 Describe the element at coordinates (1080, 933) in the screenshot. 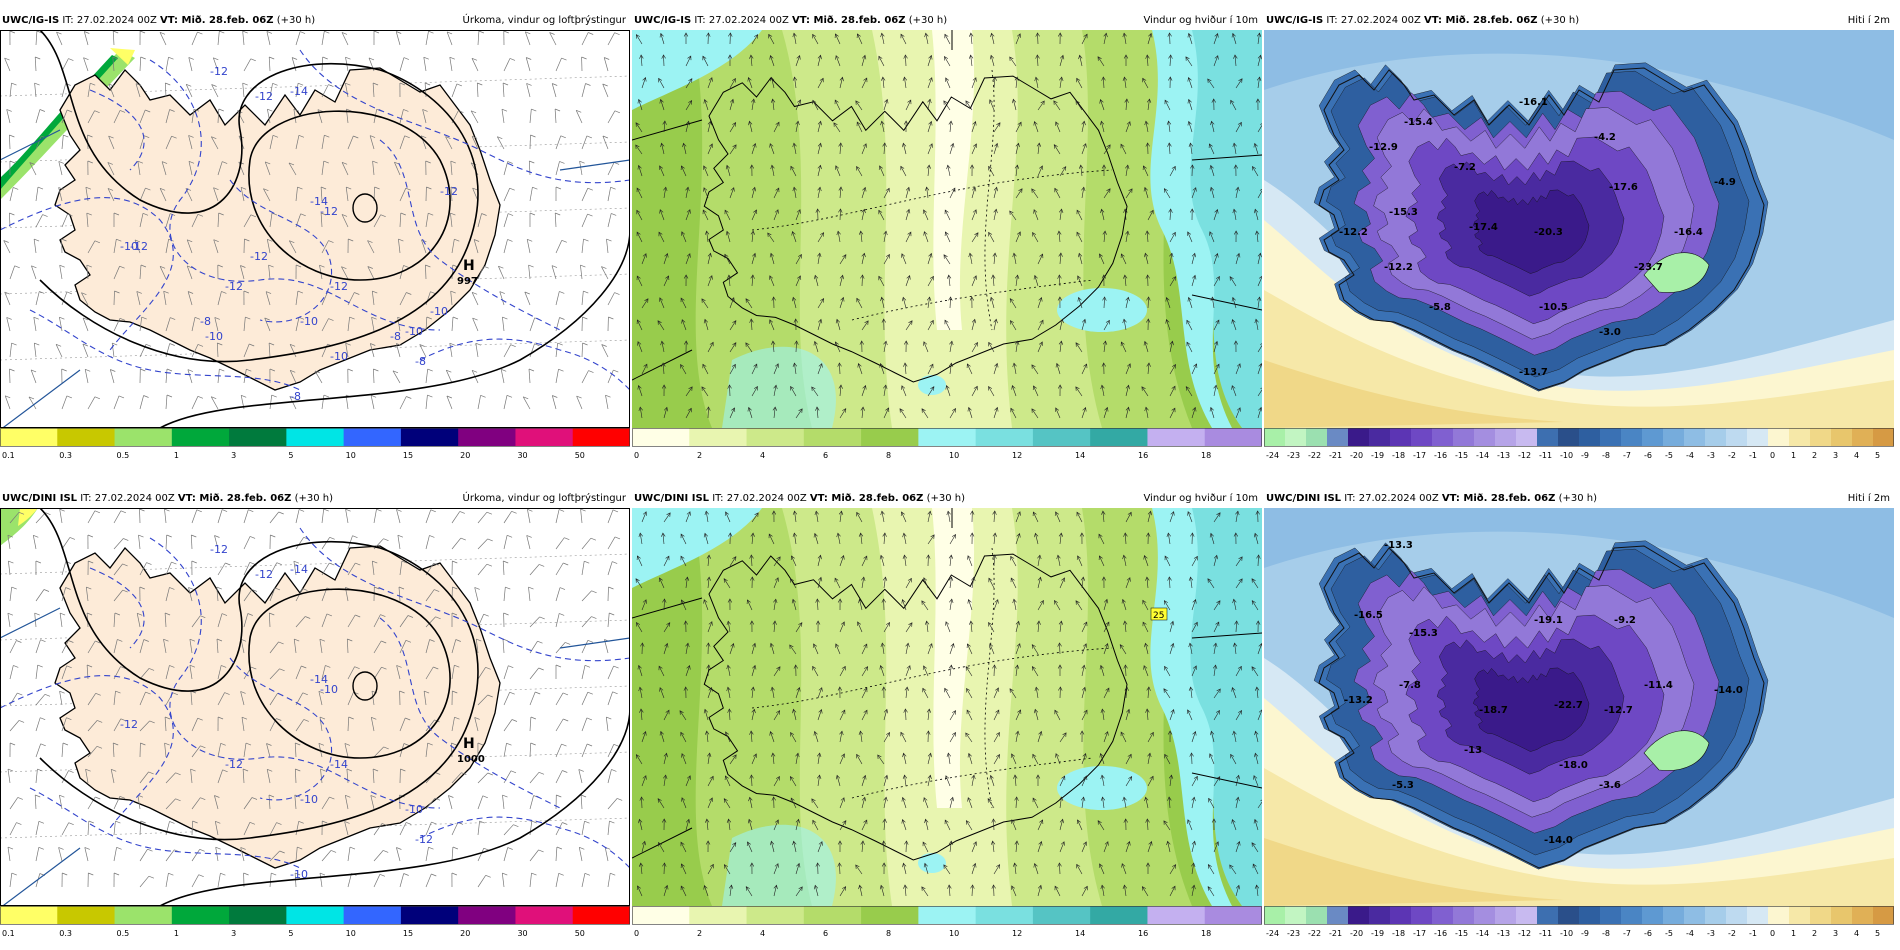

I see `colorbar-tick-label: 14` at that location.